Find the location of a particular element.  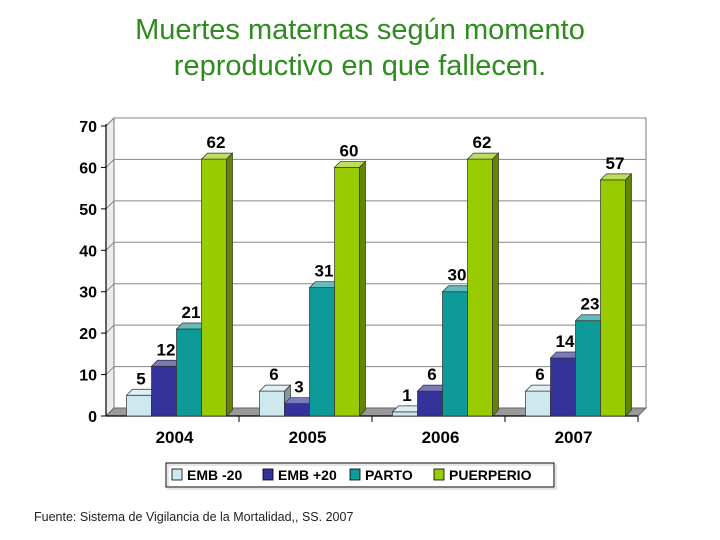

data-label: 60 is located at coordinates (349, 150).